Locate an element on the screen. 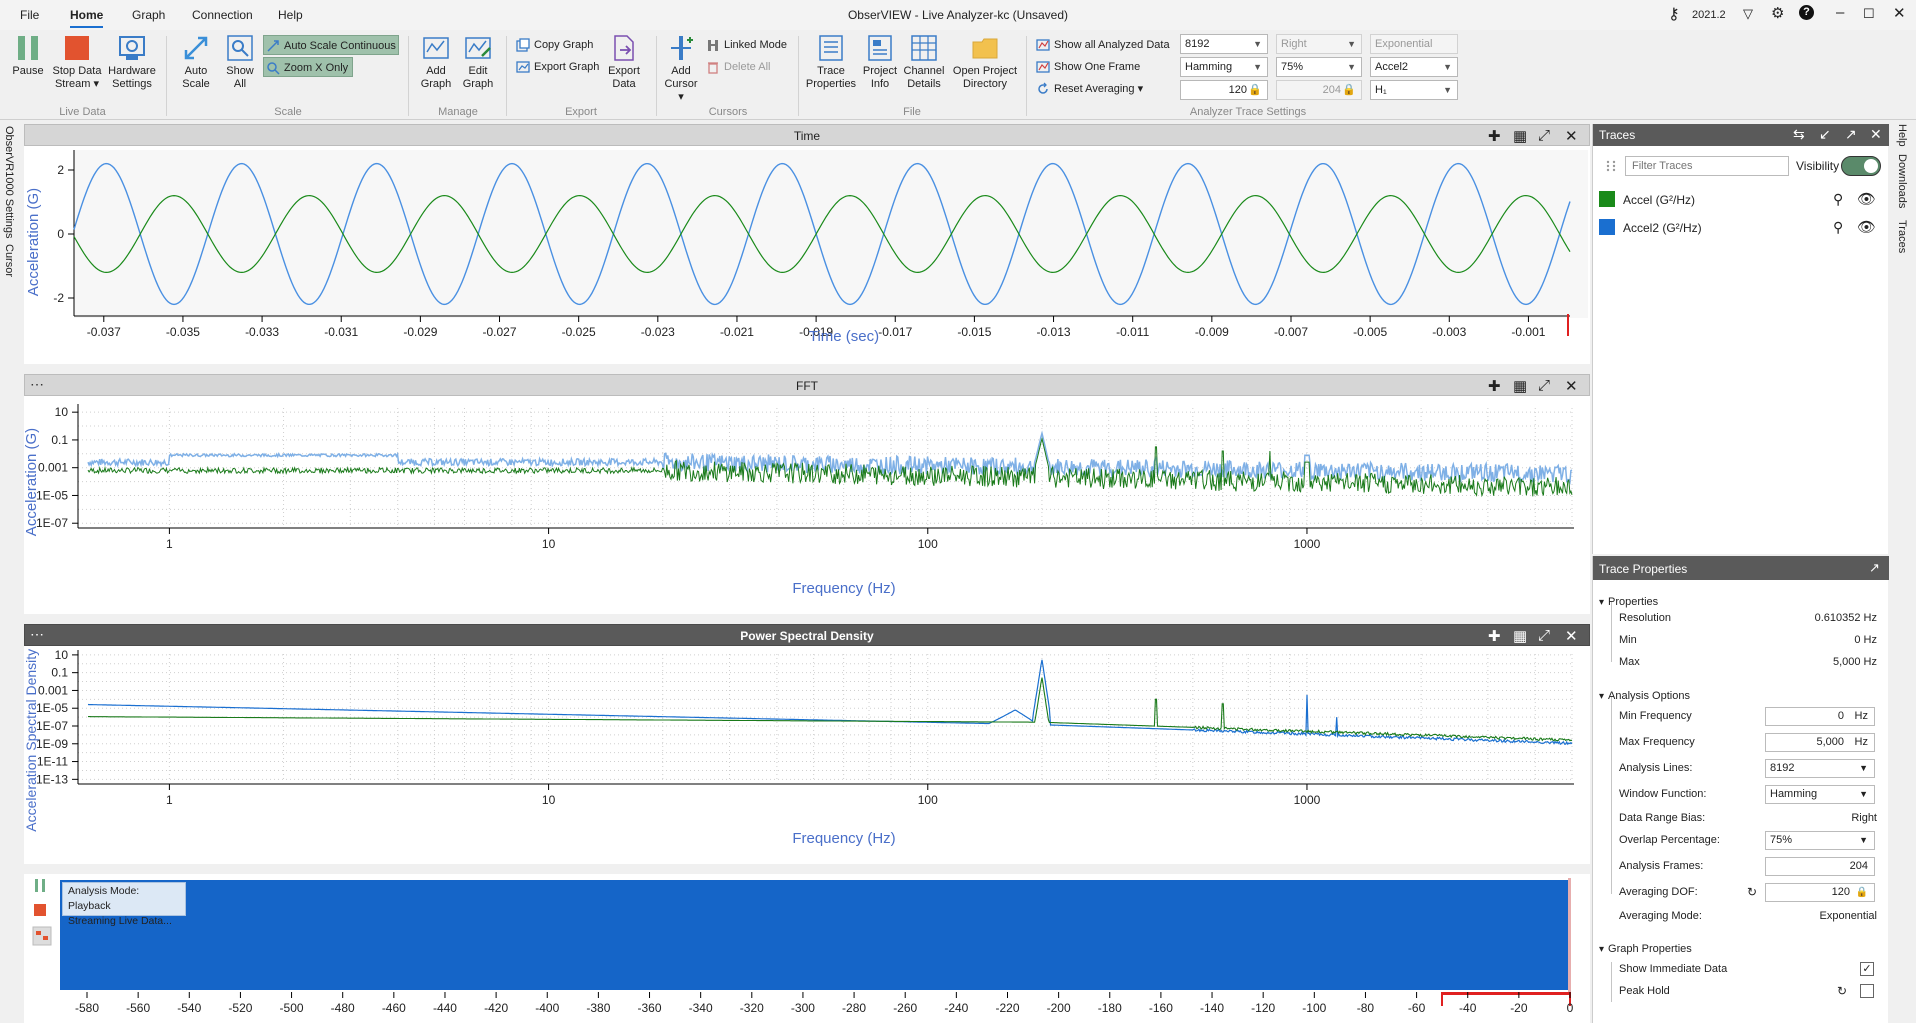  dock-icon: ↙ is located at coordinates (1825, 134).